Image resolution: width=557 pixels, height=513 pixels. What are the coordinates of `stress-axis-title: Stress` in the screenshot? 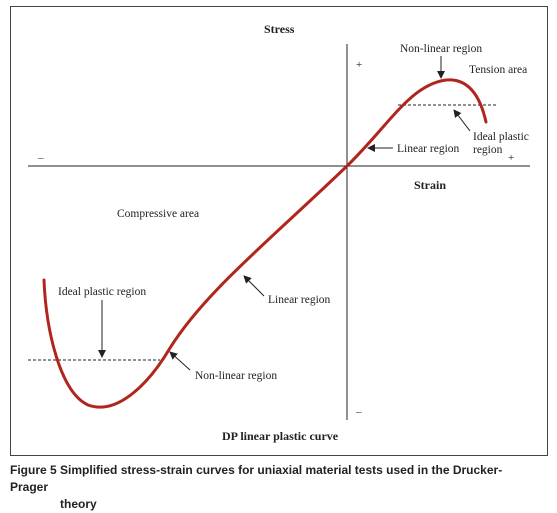 It's located at (279, 29).